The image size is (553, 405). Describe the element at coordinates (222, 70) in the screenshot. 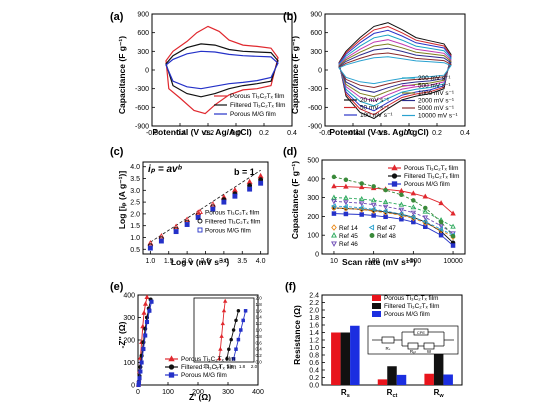

I see `panel-a-series-0-curve` at that location.